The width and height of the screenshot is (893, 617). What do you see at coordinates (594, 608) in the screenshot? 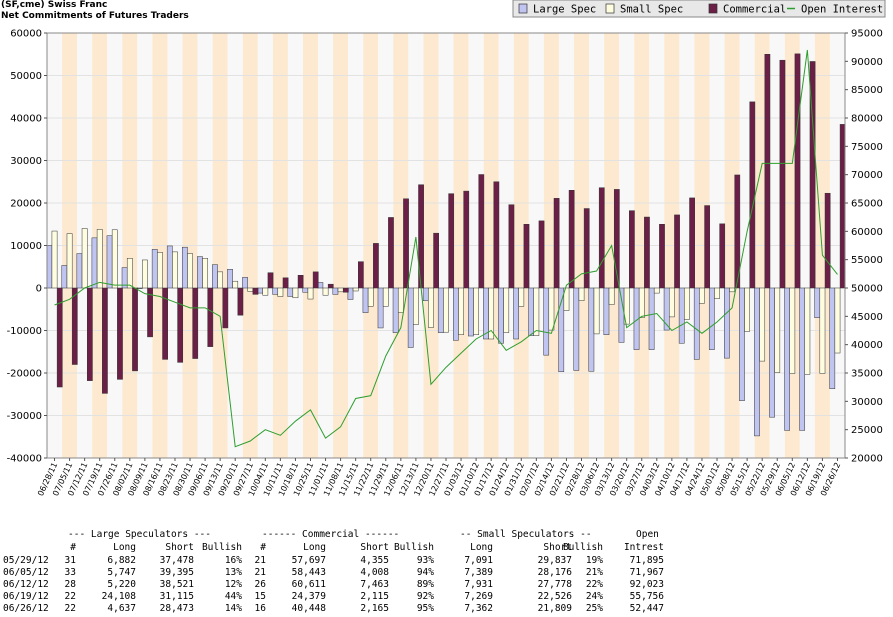
I see `row-value: 25%` at bounding box center [594, 608].